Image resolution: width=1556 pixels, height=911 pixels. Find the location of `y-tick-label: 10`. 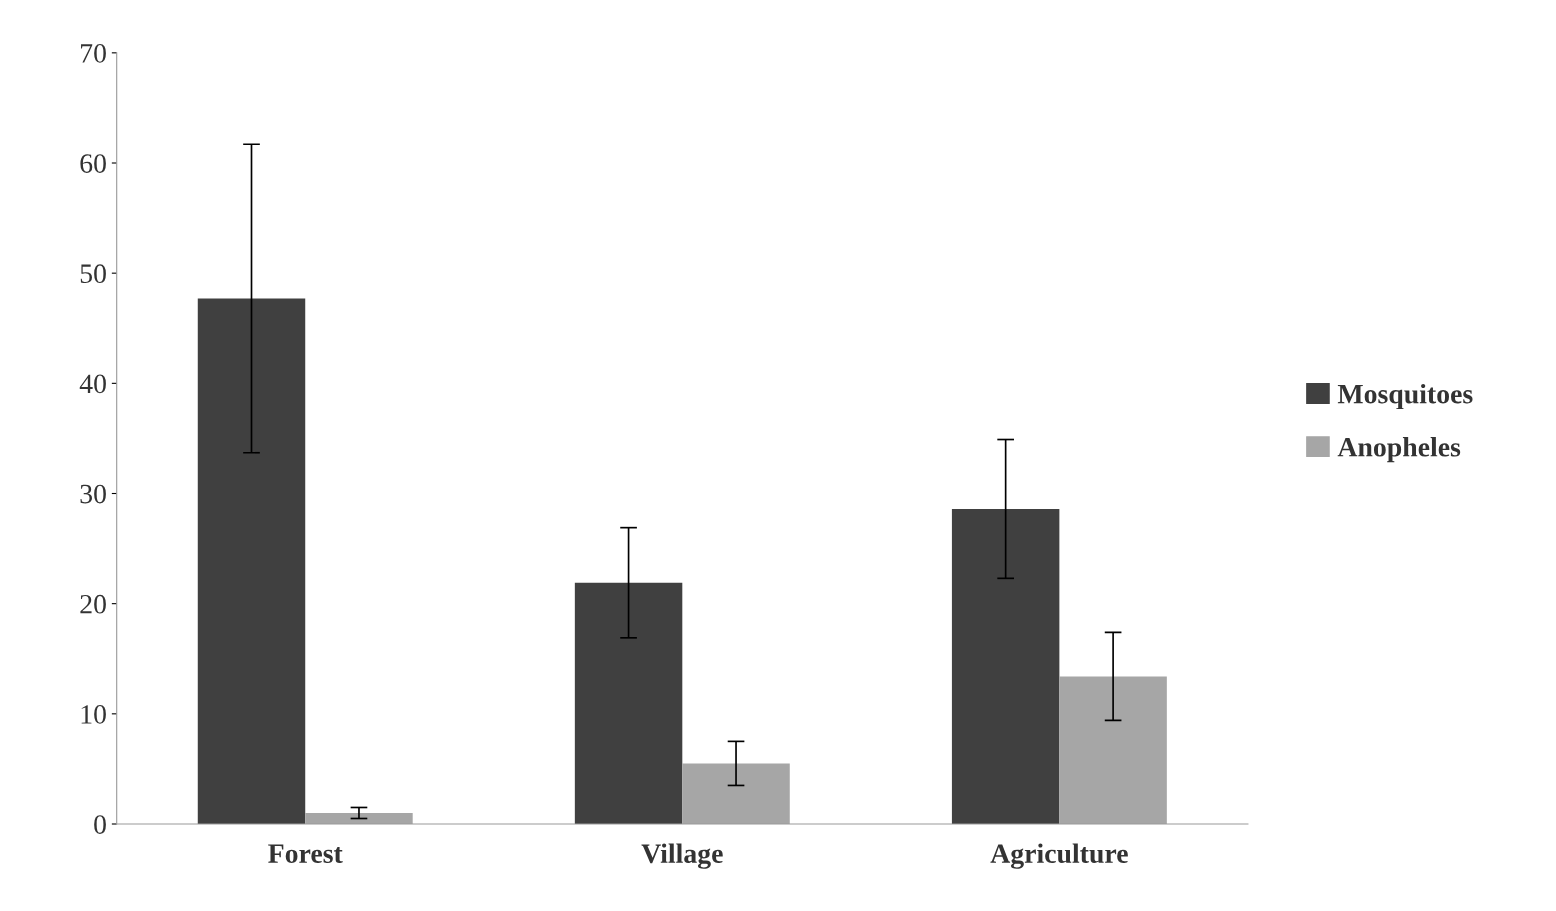

y-tick-label: 10 is located at coordinates (93, 714).